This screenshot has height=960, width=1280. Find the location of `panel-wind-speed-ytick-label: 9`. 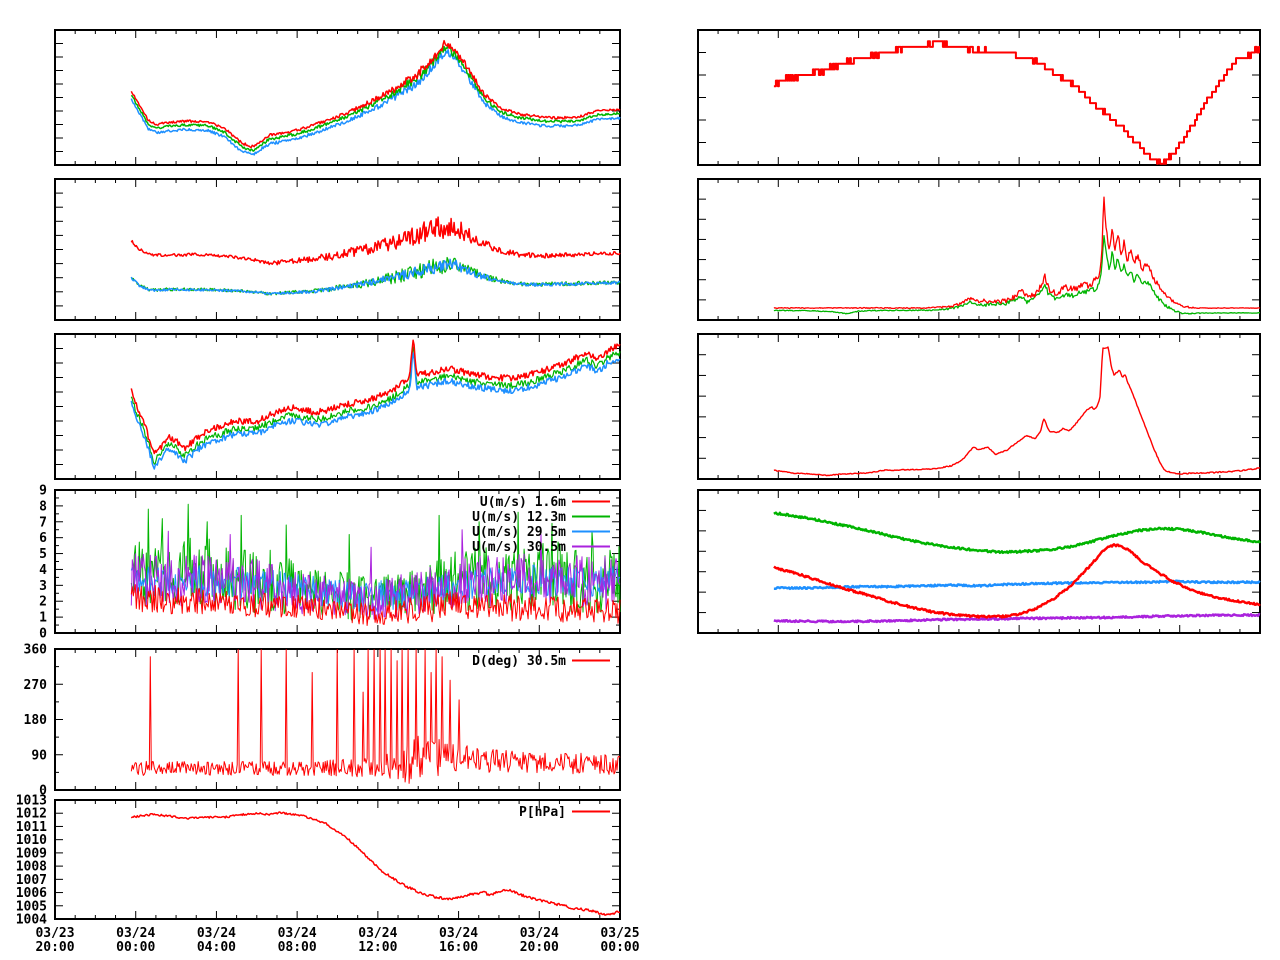

panel-wind-speed-ytick-label: 9 is located at coordinates (43, 491).